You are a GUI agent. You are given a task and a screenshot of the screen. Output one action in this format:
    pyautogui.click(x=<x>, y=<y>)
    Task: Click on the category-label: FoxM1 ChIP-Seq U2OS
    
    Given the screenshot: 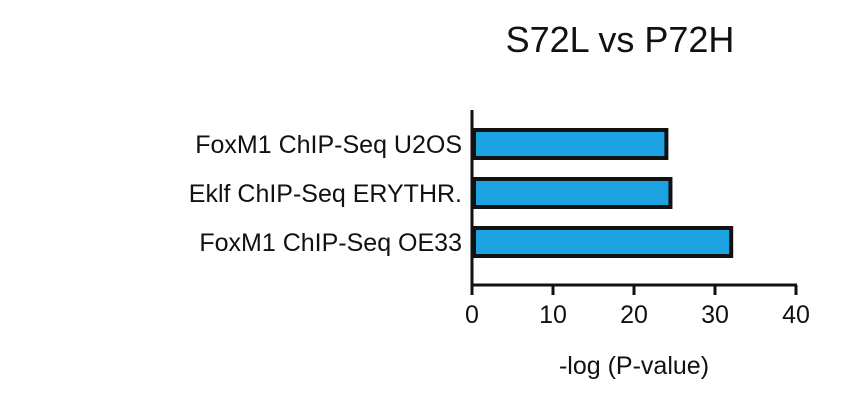 What is the action you would take?
    pyautogui.click(x=328, y=145)
    